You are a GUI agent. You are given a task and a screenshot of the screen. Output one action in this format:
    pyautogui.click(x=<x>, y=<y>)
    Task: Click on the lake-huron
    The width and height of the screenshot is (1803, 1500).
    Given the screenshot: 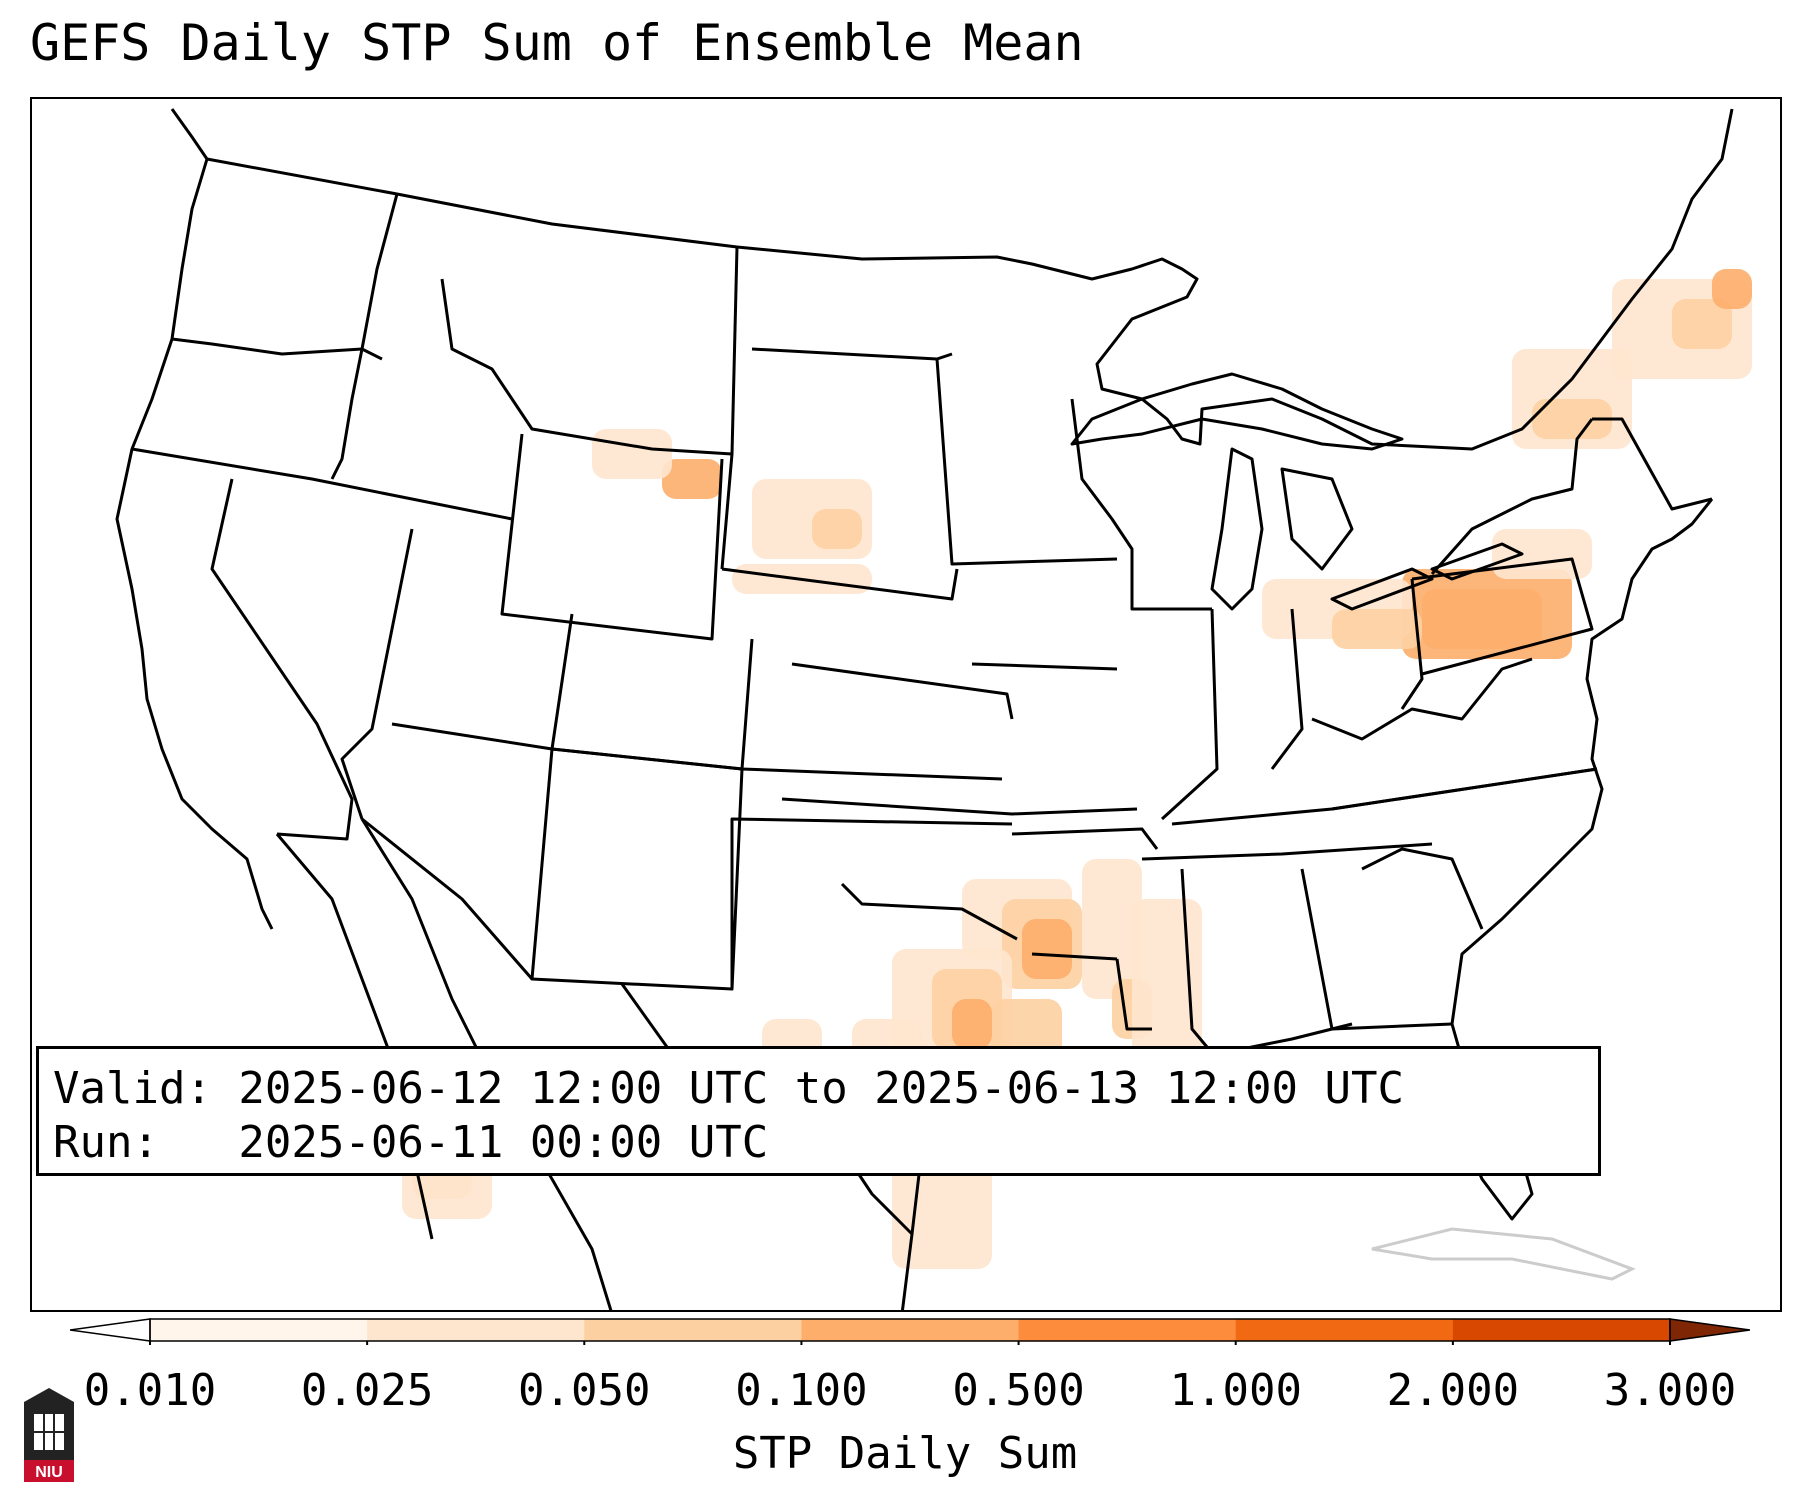 What is the action you would take?
    pyautogui.click(x=1317, y=519)
    